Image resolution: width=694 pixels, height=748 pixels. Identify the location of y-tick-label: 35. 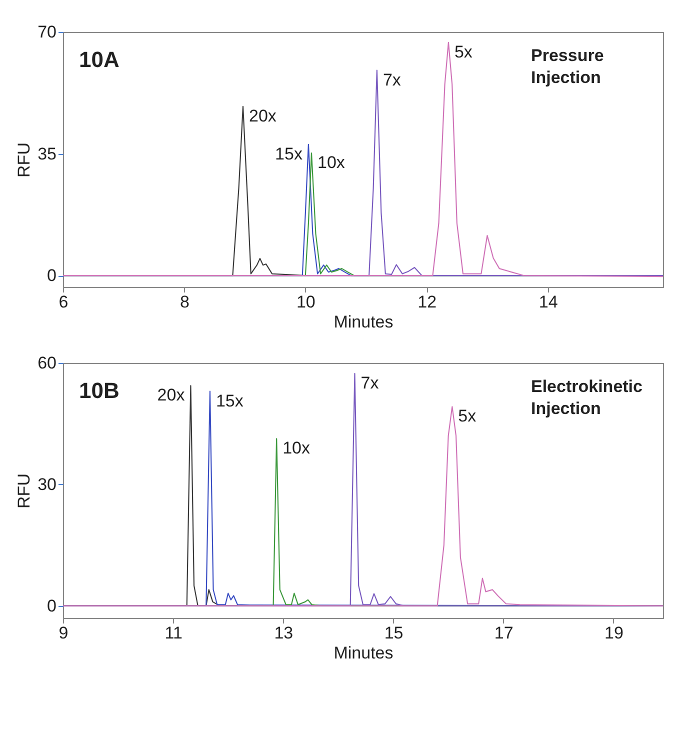
(47, 154).